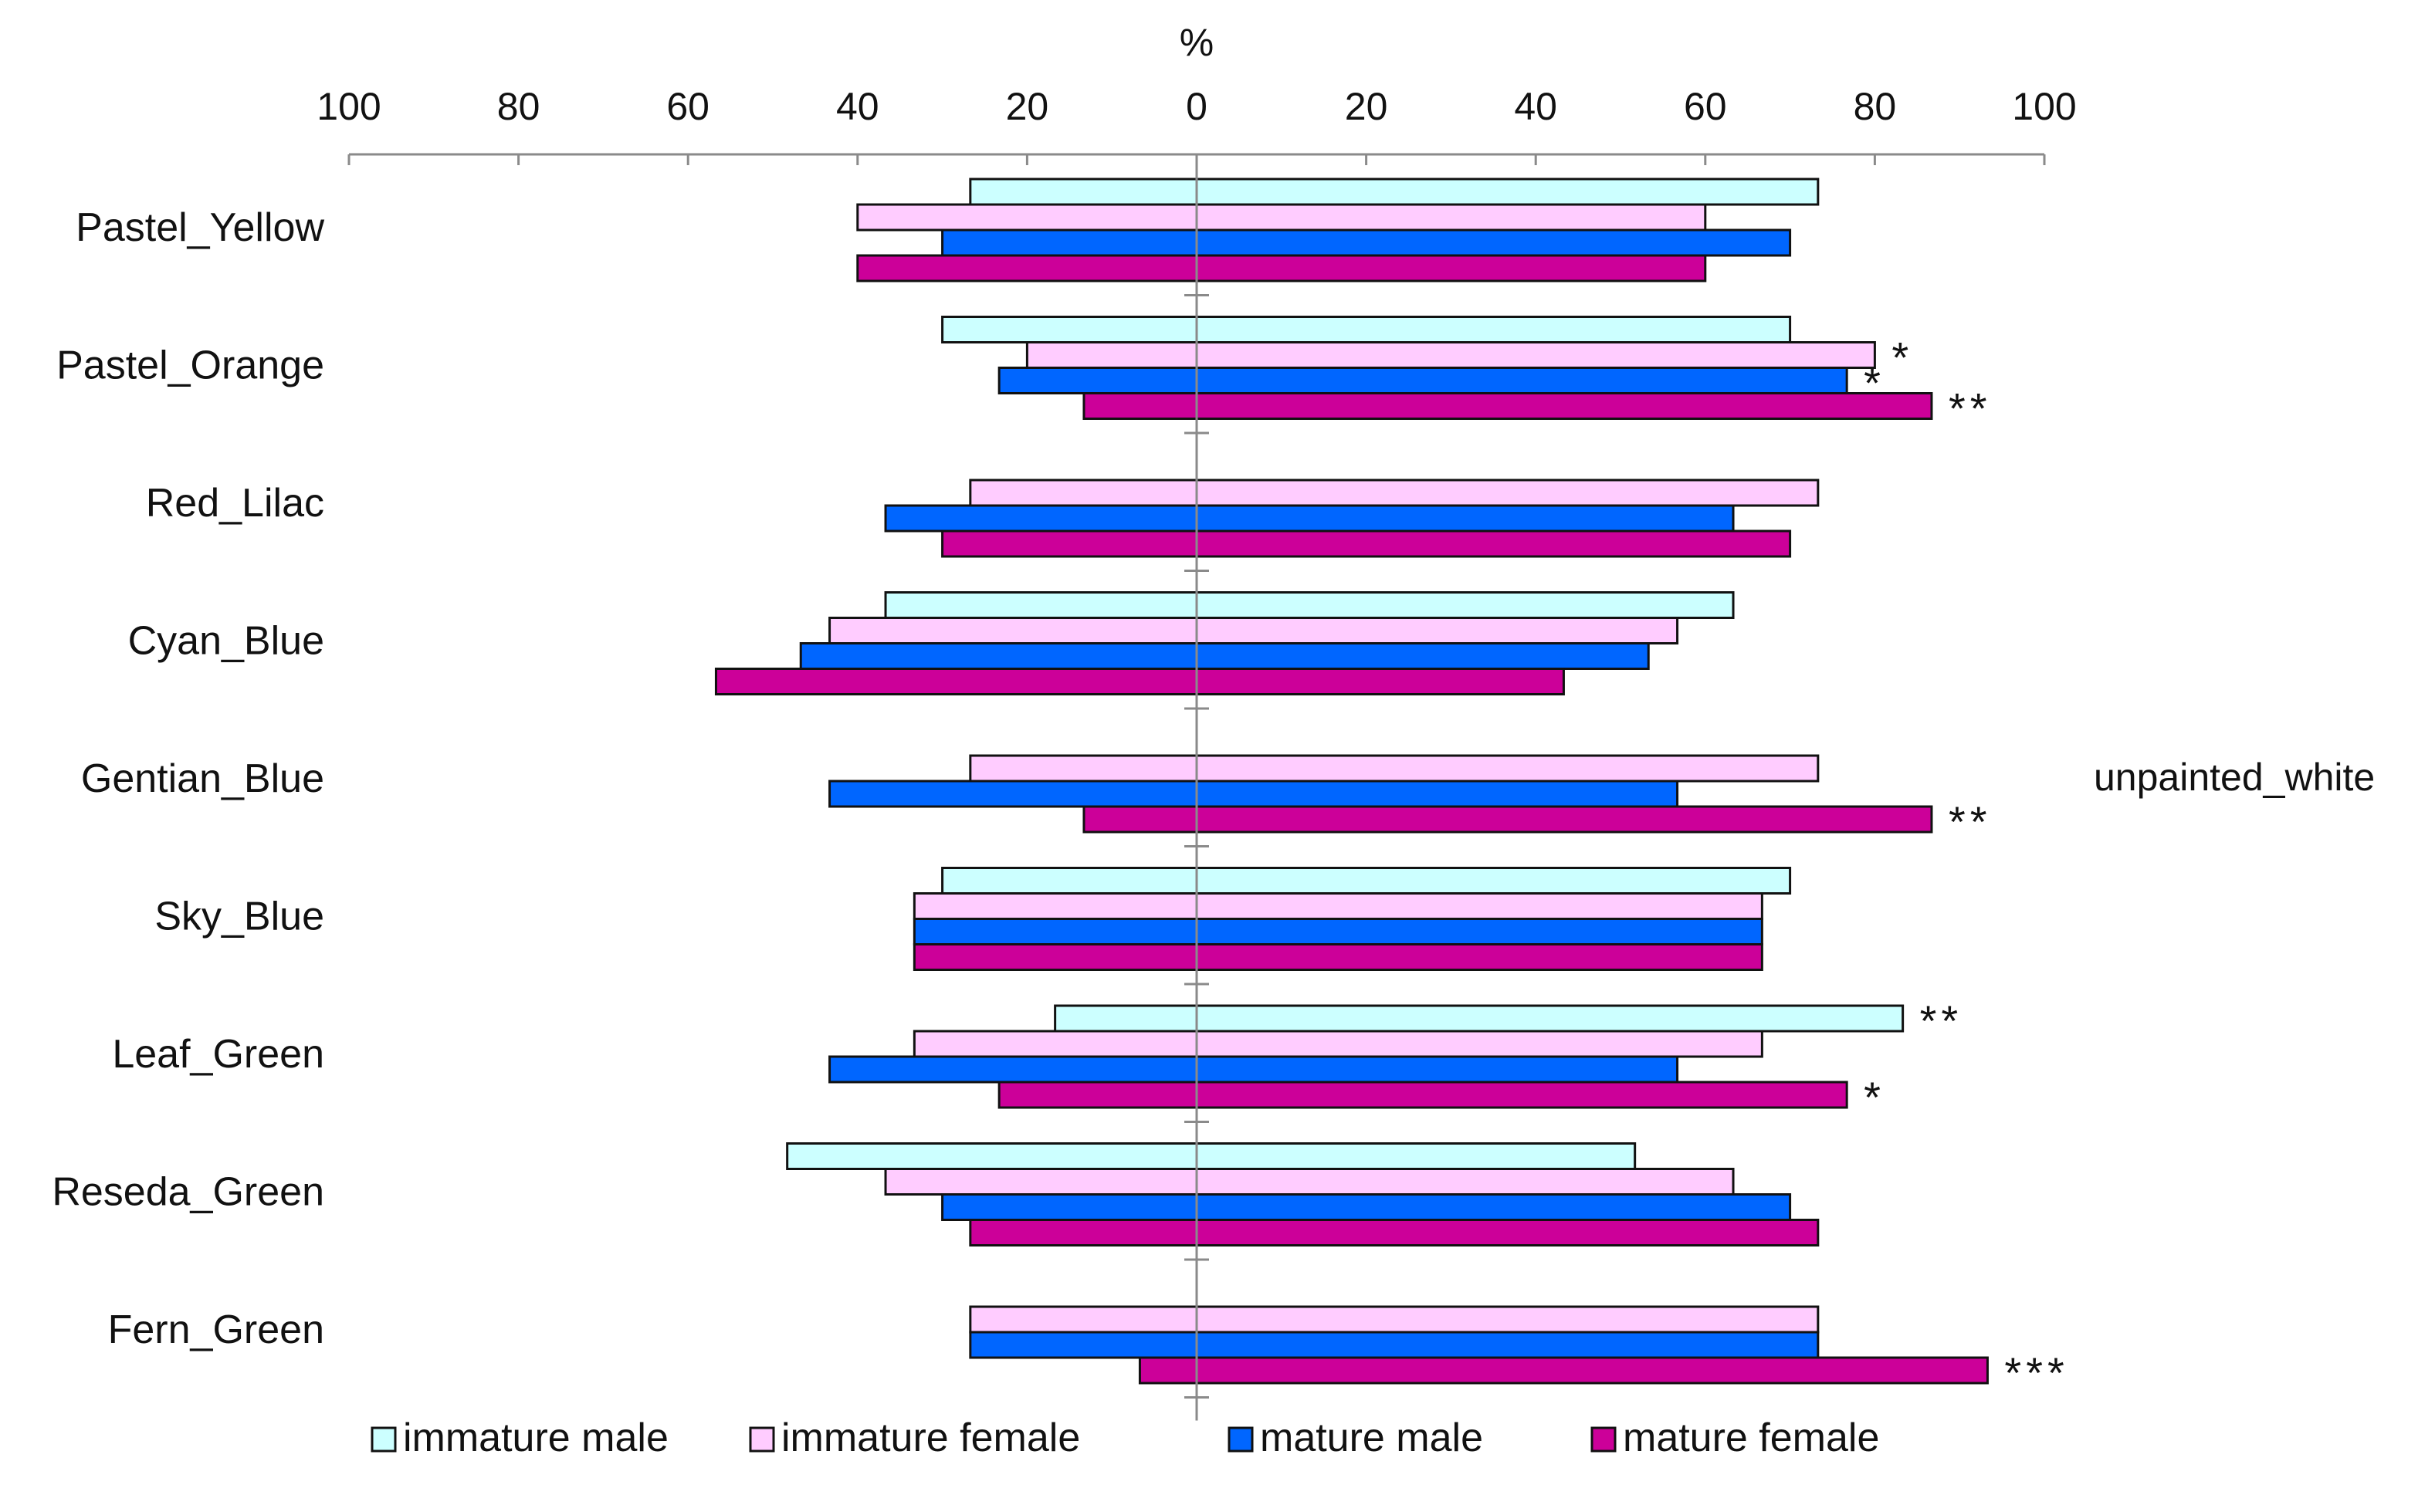 The height and width of the screenshot is (1512, 2435). Describe the element at coordinates (930, 1438) in the screenshot. I see `legend-label-immature-female: immature female` at that location.